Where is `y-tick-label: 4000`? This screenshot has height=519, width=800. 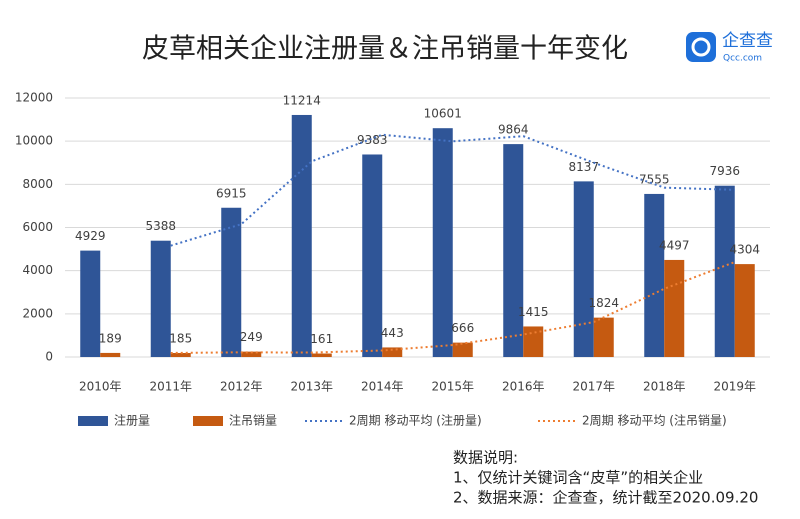 y-tick-label: 4000 is located at coordinates (37, 270).